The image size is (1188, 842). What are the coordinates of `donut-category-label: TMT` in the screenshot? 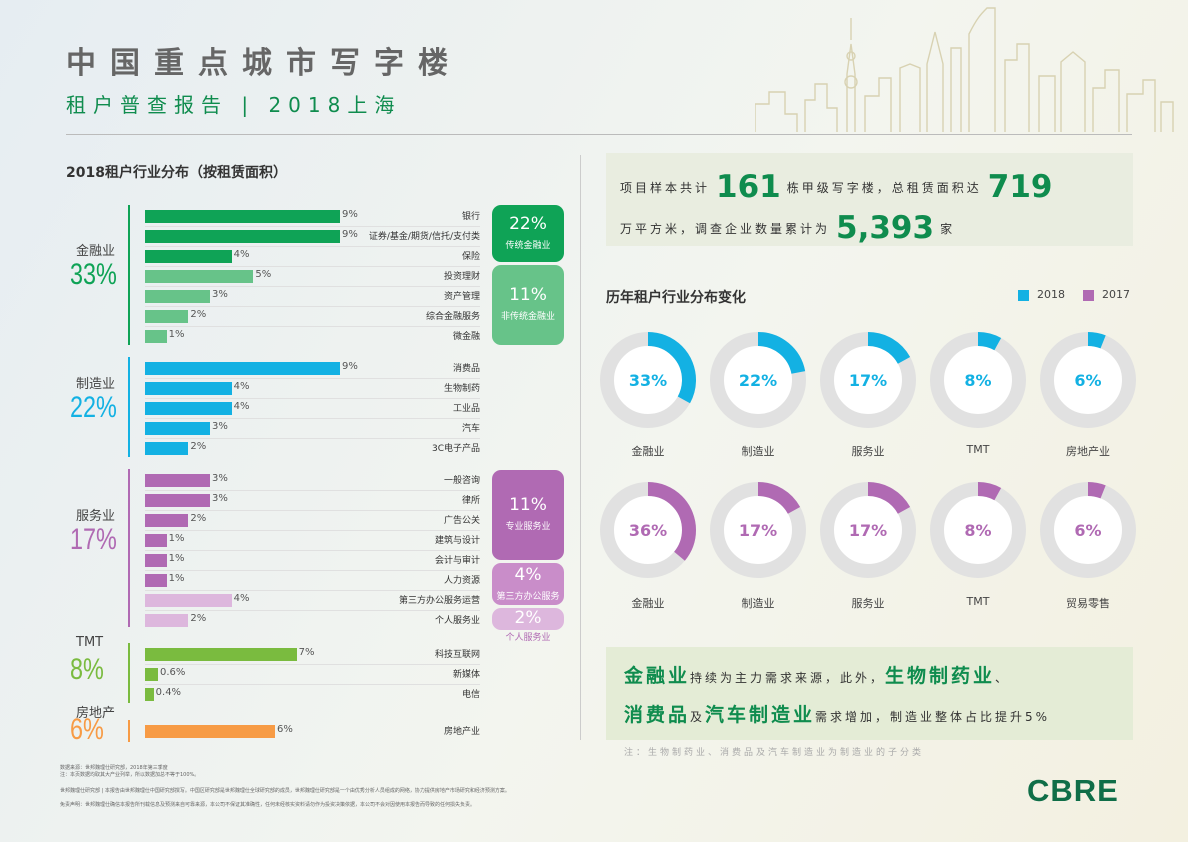 It's located at (978, 601).